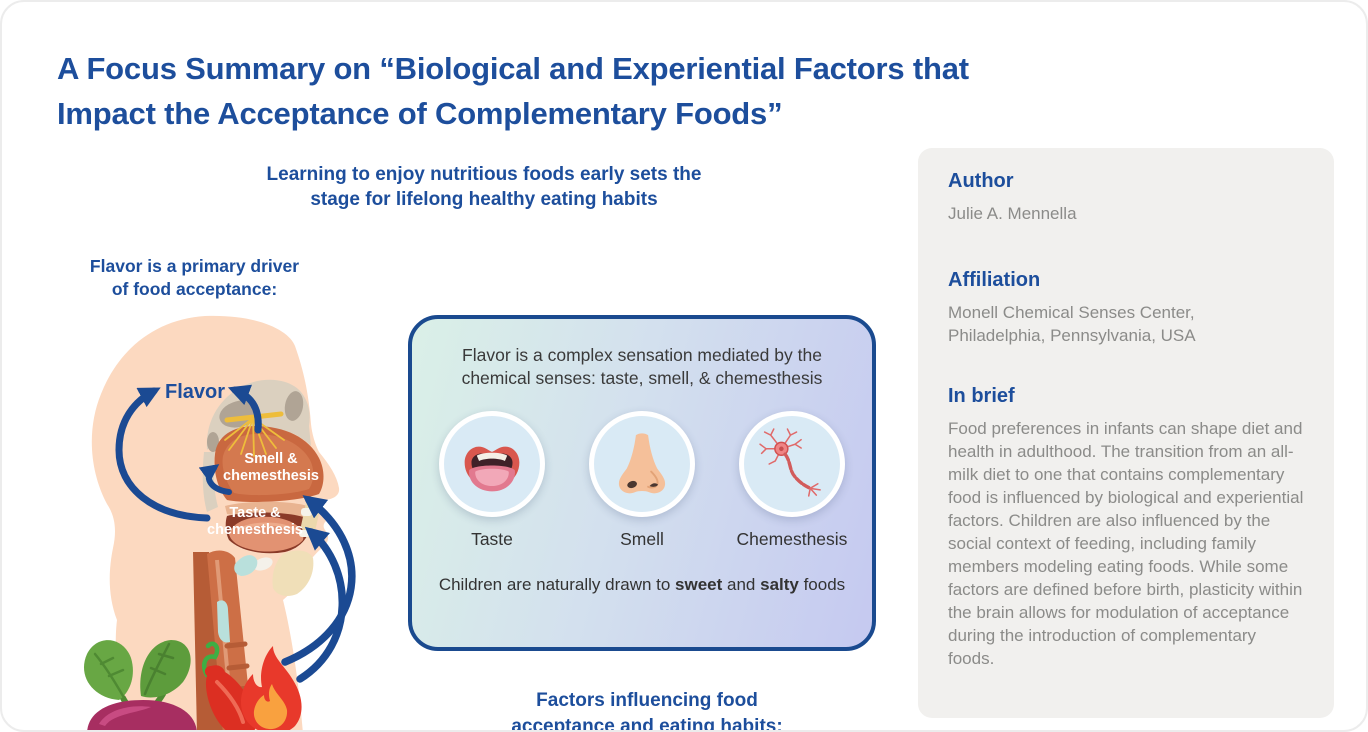  What do you see at coordinates (741, 584) in the screenshot?
I see `footer-mid: and` at bounding box center [741, 584].